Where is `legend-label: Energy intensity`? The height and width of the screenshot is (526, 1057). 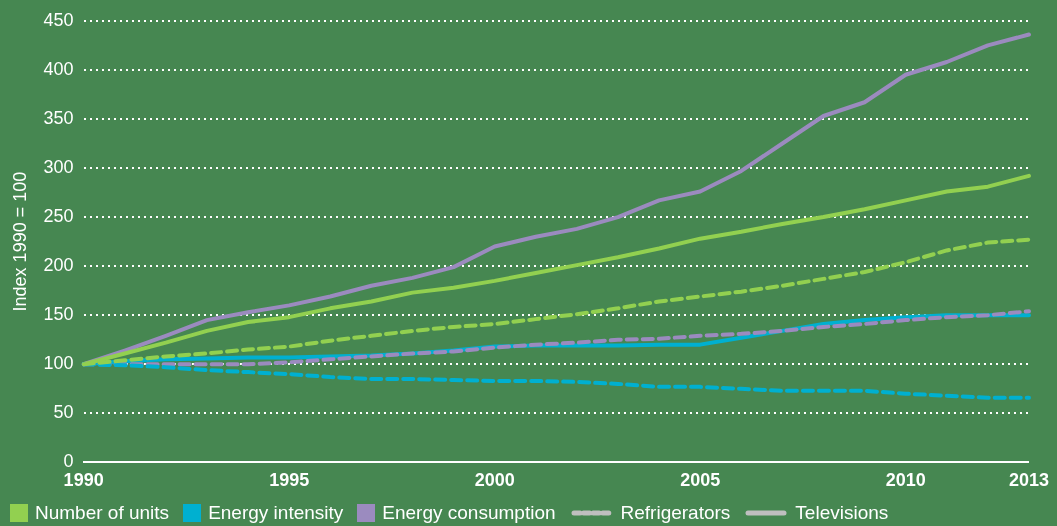
legend-label: Energy intensity is located at coordinates (276, 513).